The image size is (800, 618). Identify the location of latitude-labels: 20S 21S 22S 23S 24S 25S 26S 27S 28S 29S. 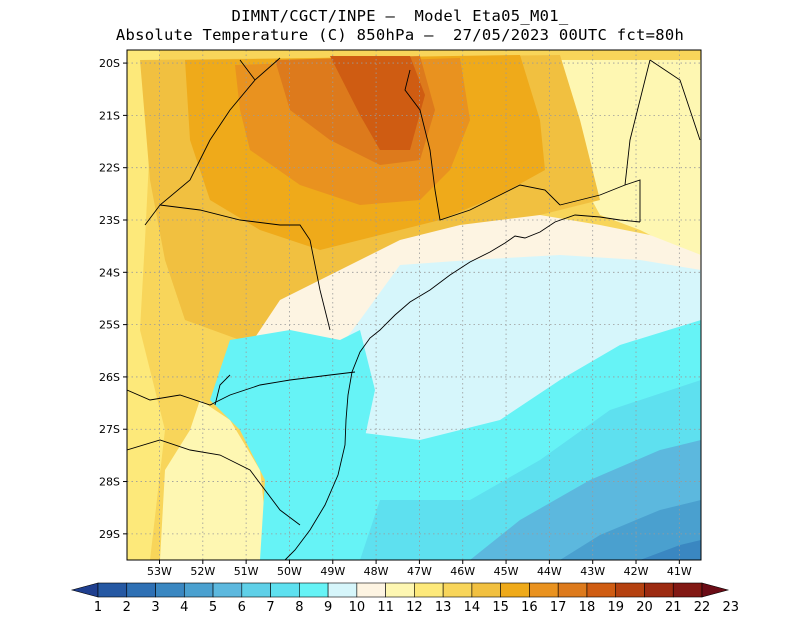
(113, 299).